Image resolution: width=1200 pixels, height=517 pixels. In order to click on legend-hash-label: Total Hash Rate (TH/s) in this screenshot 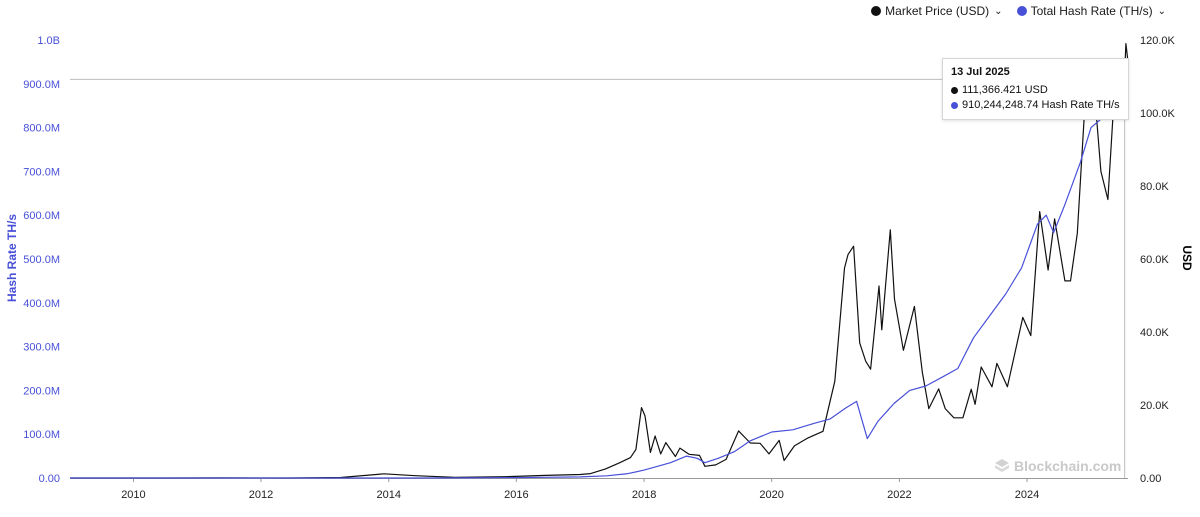, I will do `click(1091, 11)`.